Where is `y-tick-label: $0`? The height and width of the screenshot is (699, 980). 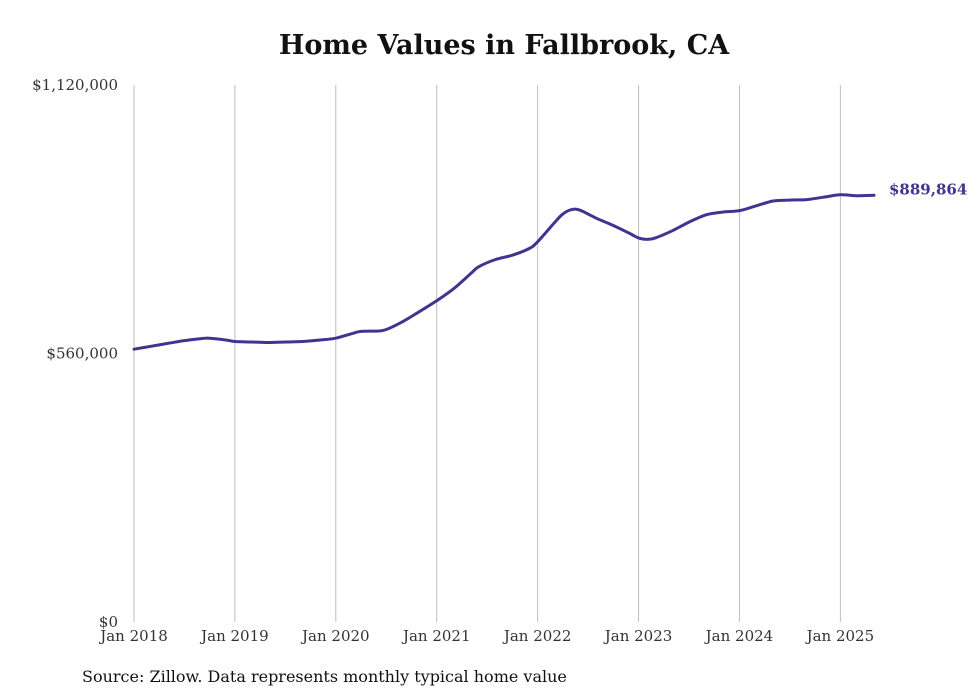
y-tick-label: $0 is located at coordinates (108, 622).